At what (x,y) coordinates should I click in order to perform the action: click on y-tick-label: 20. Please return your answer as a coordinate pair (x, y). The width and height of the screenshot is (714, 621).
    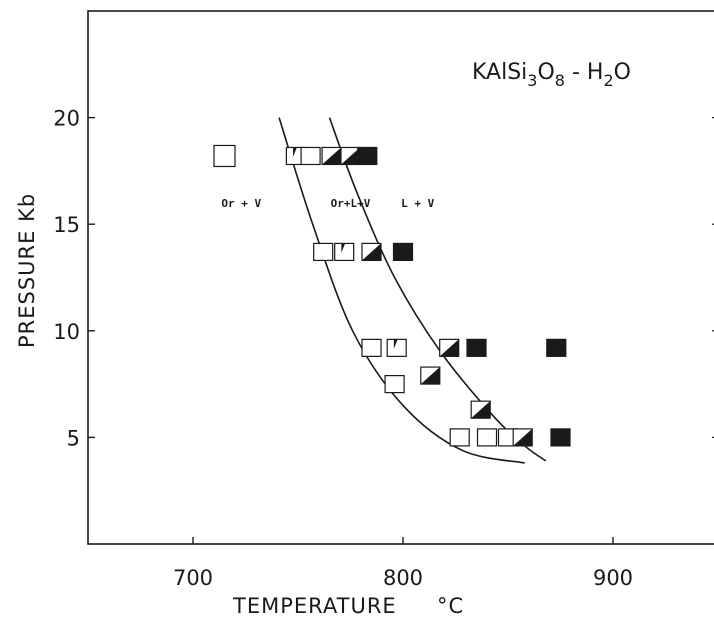
    Looking at the image, I should click on (66, 119).